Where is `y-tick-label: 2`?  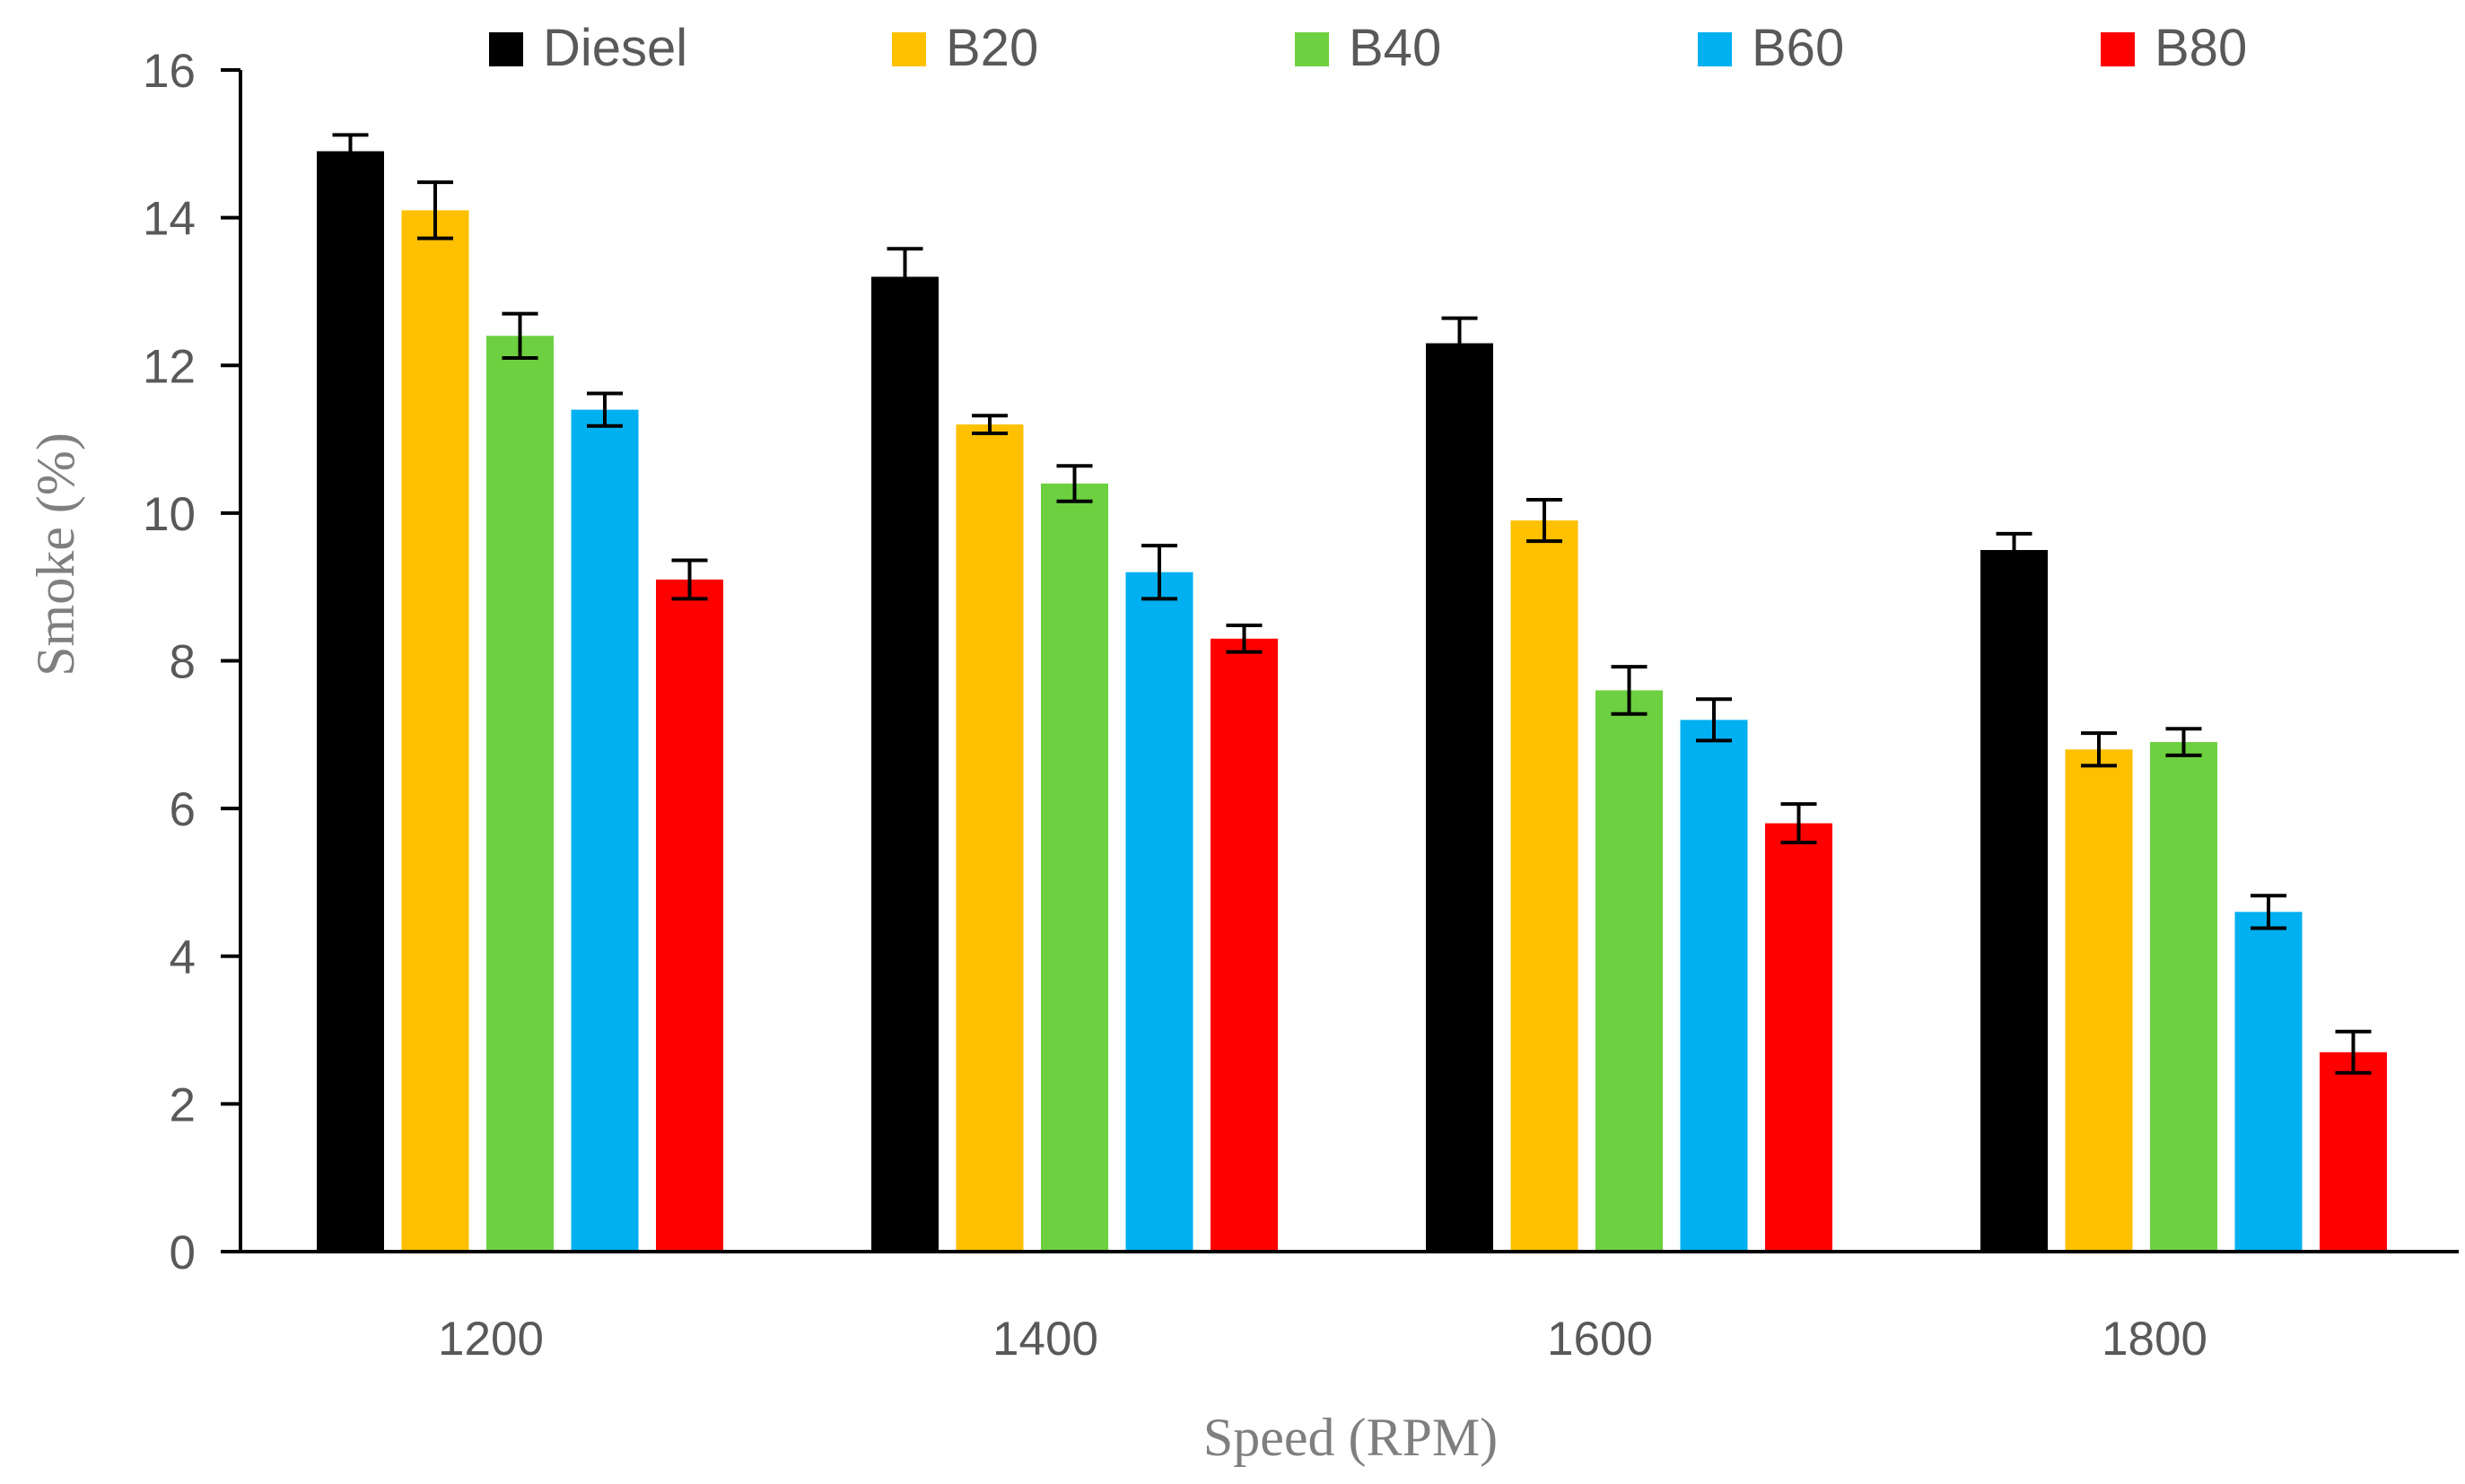
y-tick-label: 2 is located at coordinates (183, 1104).